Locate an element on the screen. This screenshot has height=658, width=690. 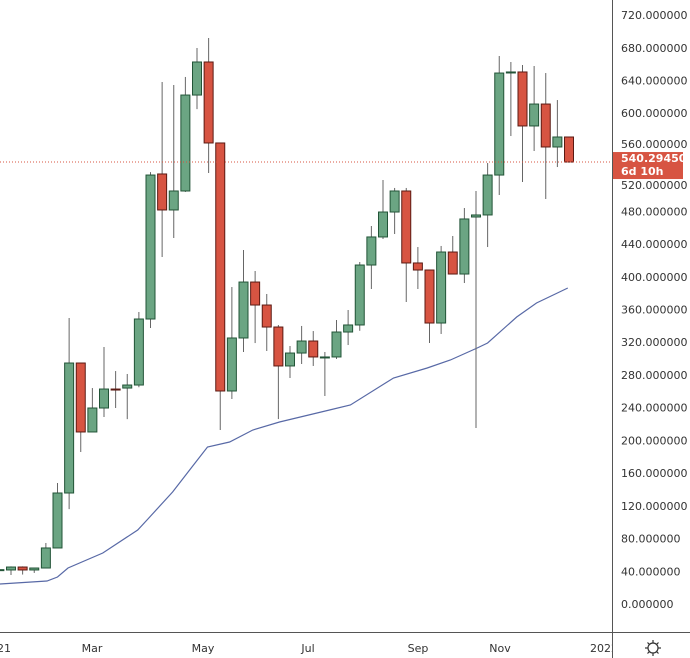
time-tick-label: Jul is located at coordinates (307, 648).